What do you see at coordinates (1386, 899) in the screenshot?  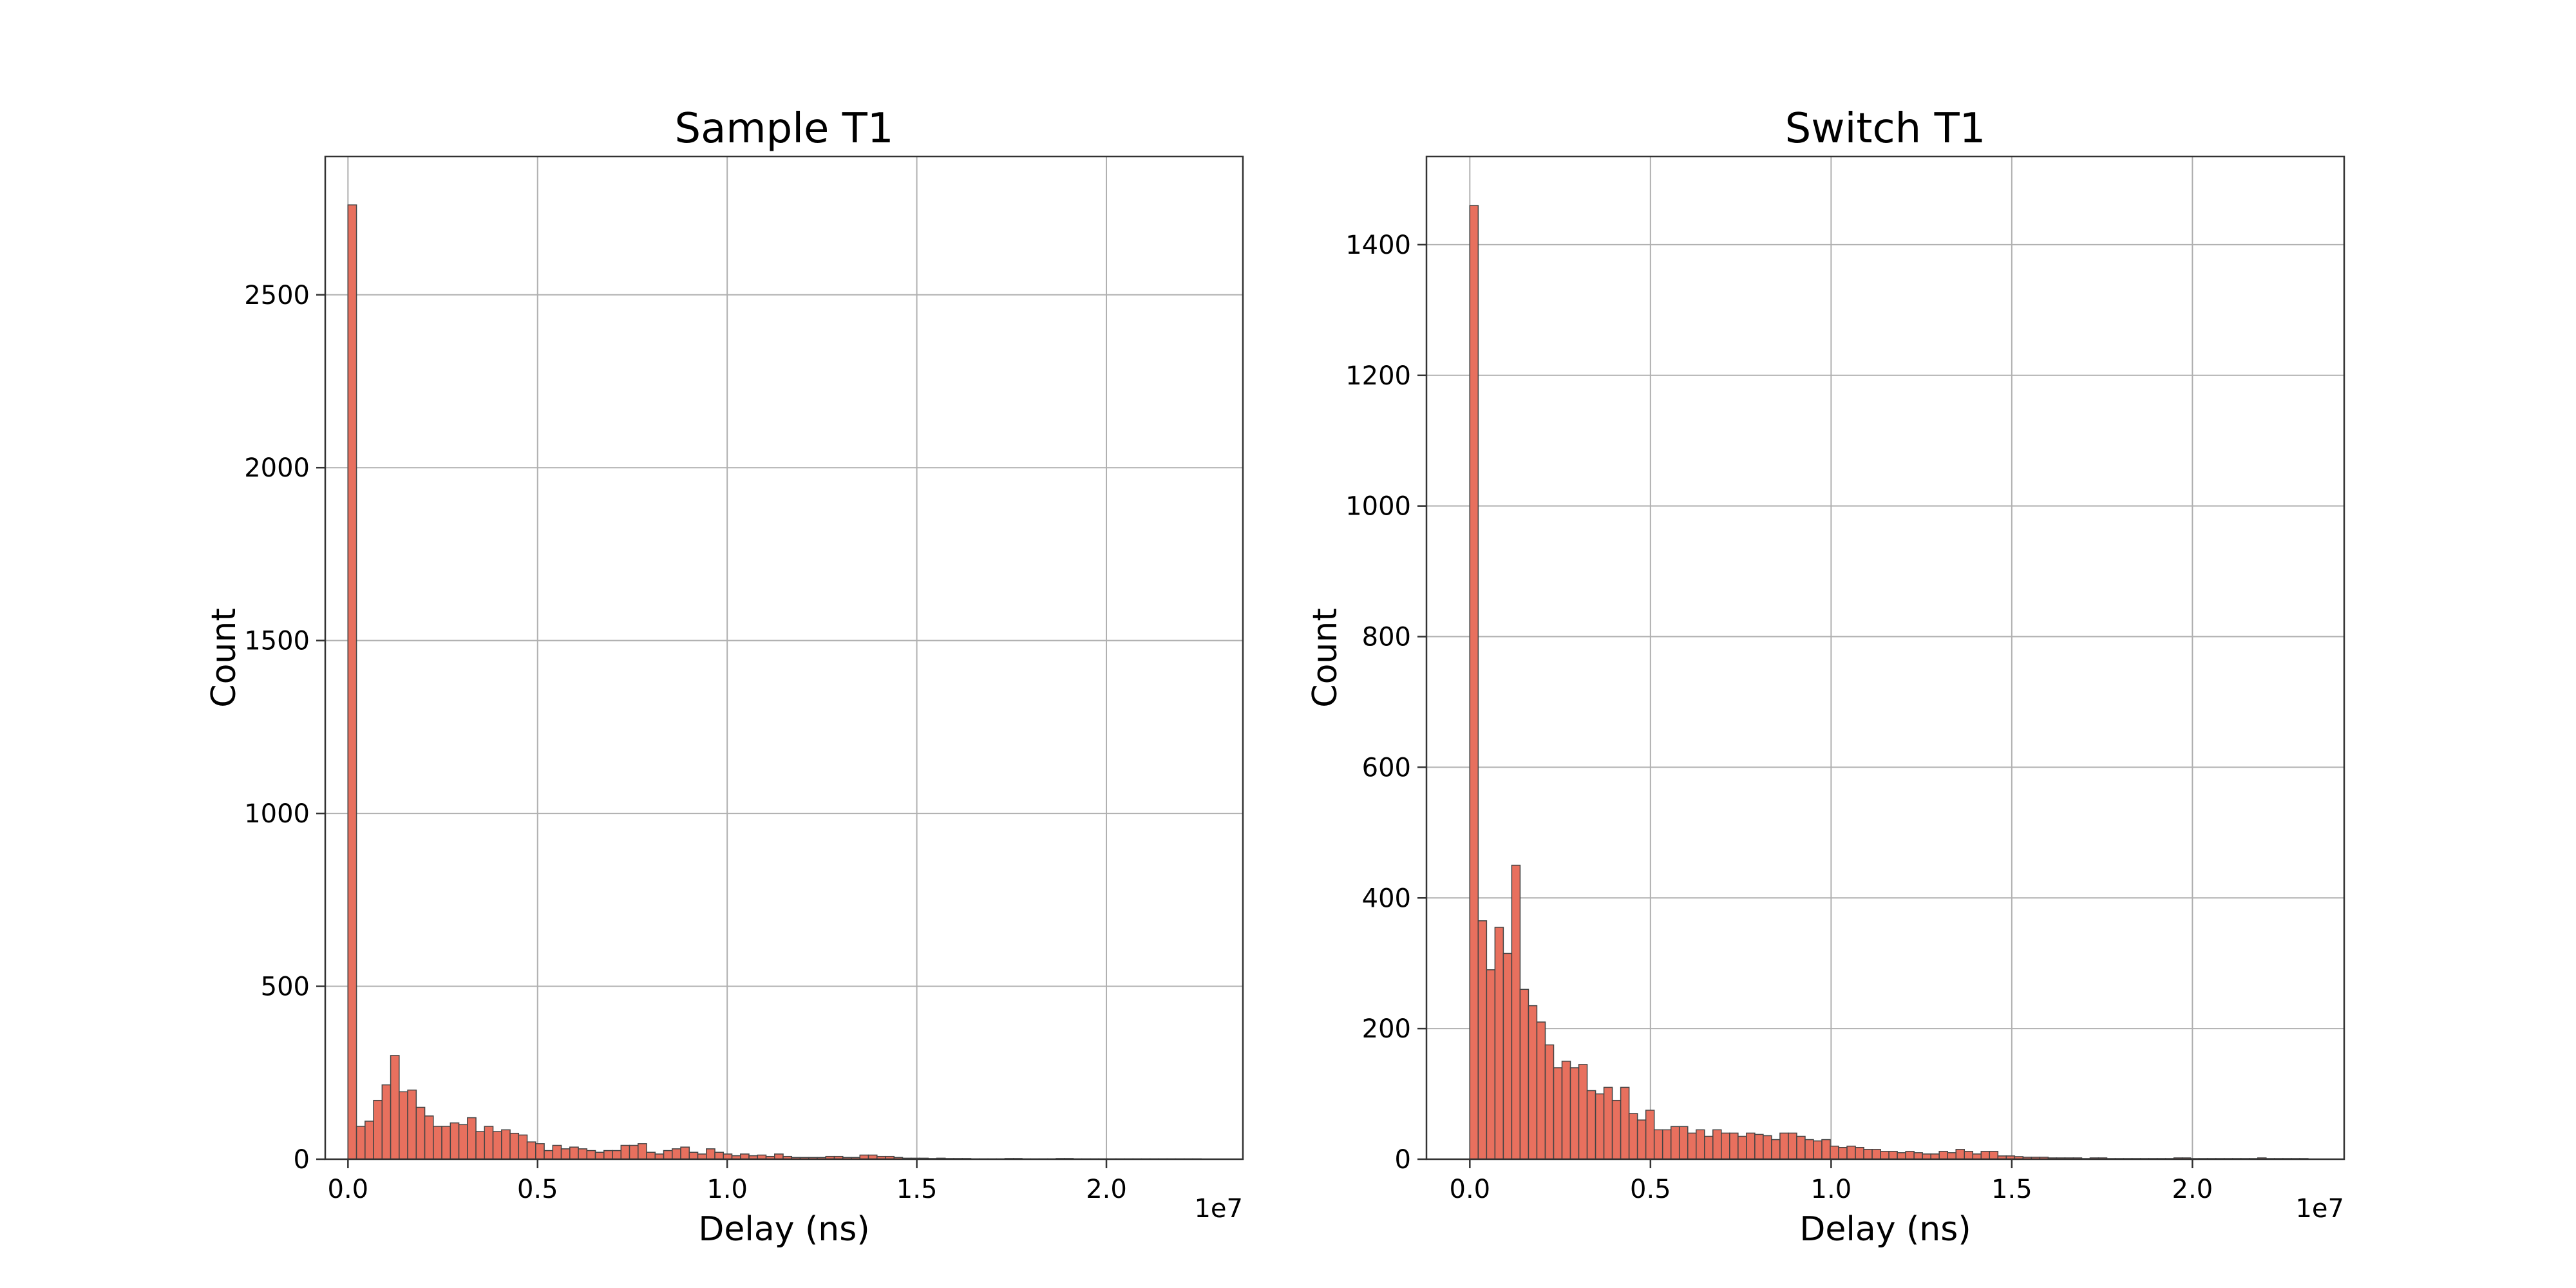 I see `switch-t1-ytick-label: 400` at bounding box center [1386, 899].